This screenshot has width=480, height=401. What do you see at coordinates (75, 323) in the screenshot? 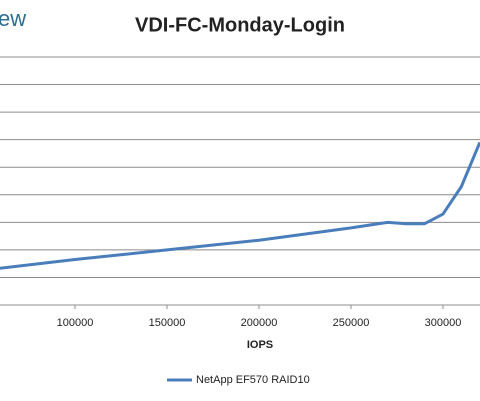
I see `x-tick-label: 100000` at bounding box center [75, 323].